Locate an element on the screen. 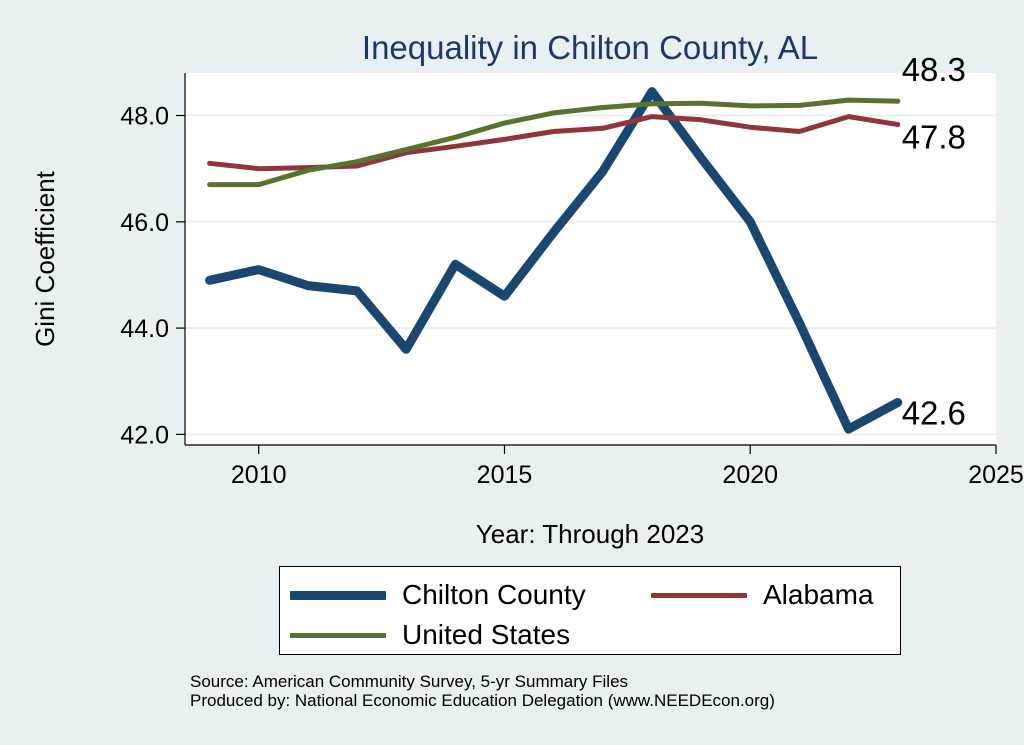 This screenshot has height=745, width=1024. end-label-chilton-county: 42.6 is located at coordinates (934, 412).